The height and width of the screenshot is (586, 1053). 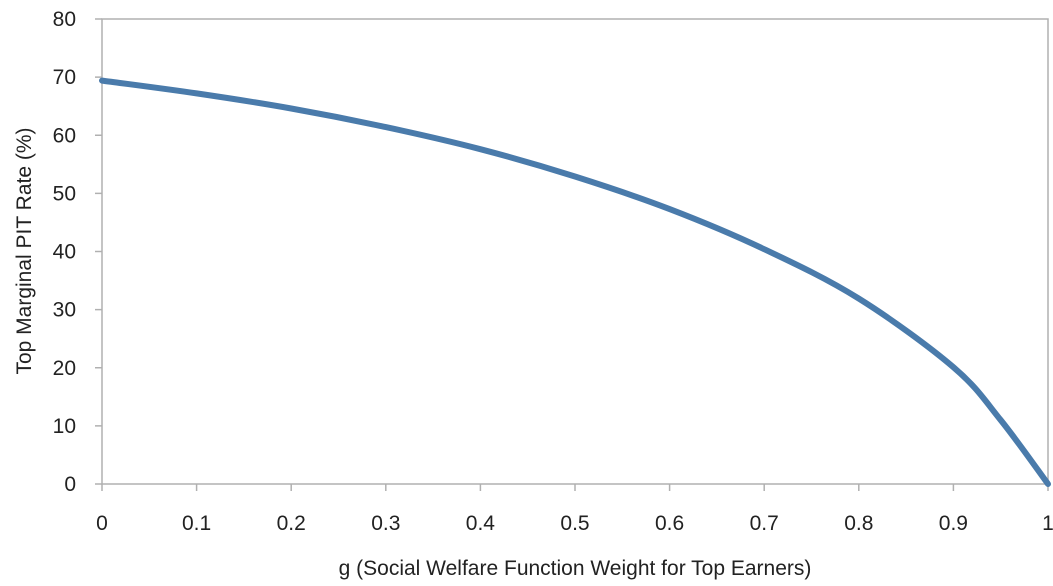 I want to click on y-tick-label: 30, so click(x=64, y=310).